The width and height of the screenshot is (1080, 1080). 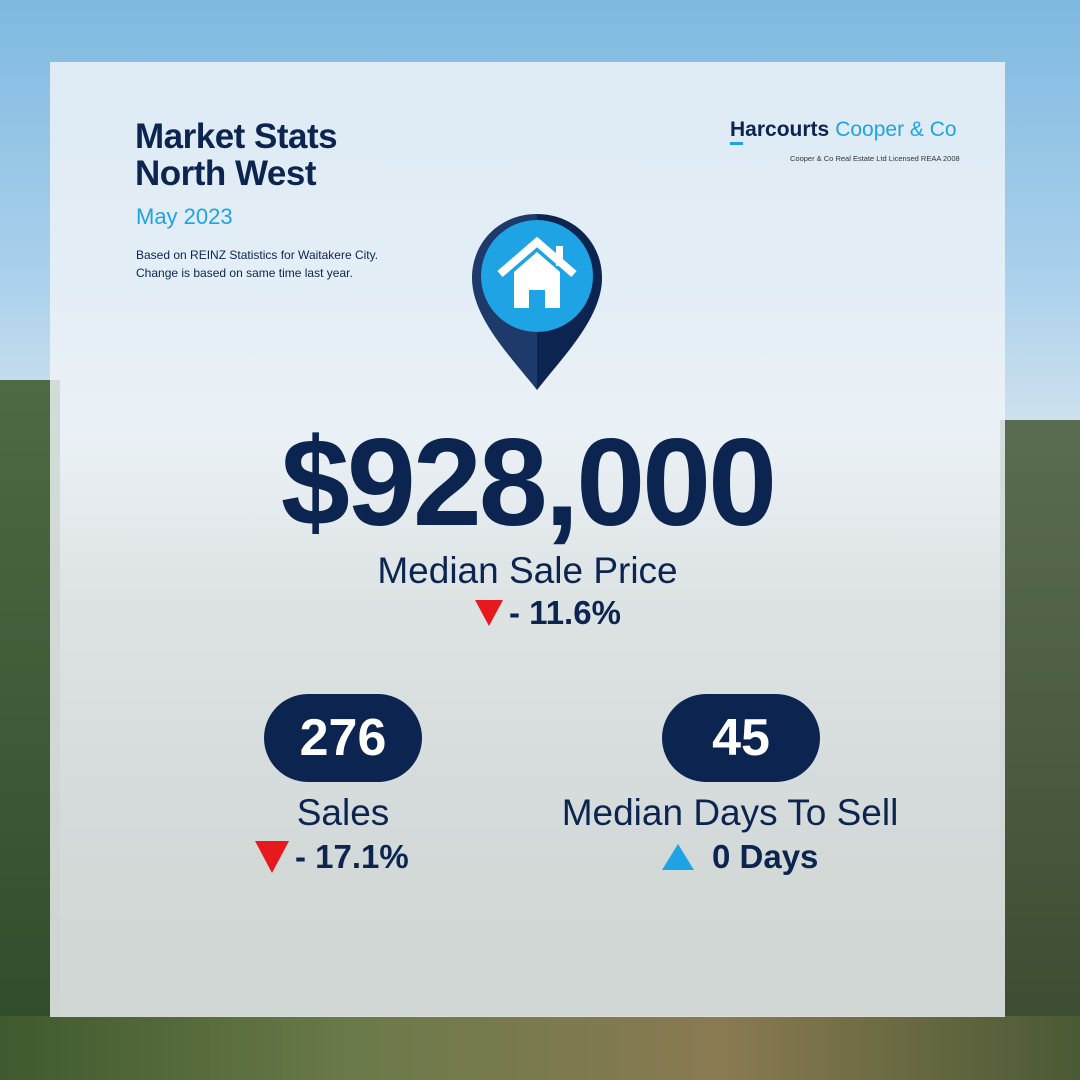 What do you see at coordinates (741, 738) in the screenshot?
I see `days-value: 45` at bounding box center [741, 738].